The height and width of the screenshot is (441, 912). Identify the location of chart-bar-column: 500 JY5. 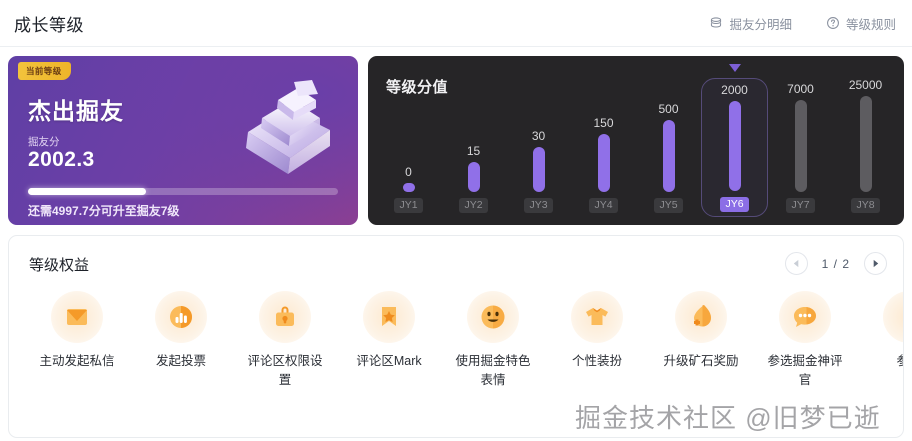
(668, 147).